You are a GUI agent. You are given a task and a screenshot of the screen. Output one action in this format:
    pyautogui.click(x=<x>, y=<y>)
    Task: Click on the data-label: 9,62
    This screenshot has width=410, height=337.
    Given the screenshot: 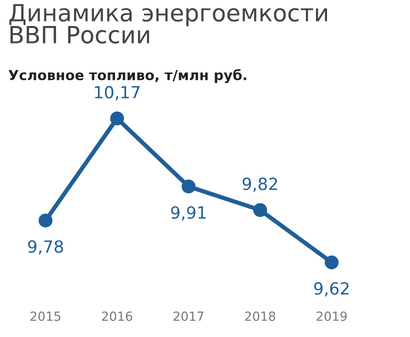 What is the action you would take?
    pyautogui.click(x=331, y=289)
    